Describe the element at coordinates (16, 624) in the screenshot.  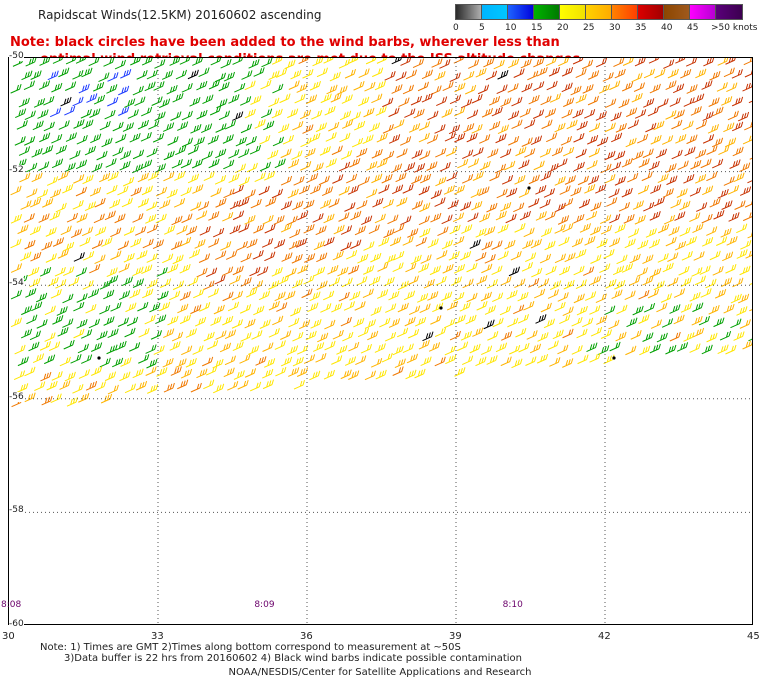
I see `lat-tick-label: -60` at that location.